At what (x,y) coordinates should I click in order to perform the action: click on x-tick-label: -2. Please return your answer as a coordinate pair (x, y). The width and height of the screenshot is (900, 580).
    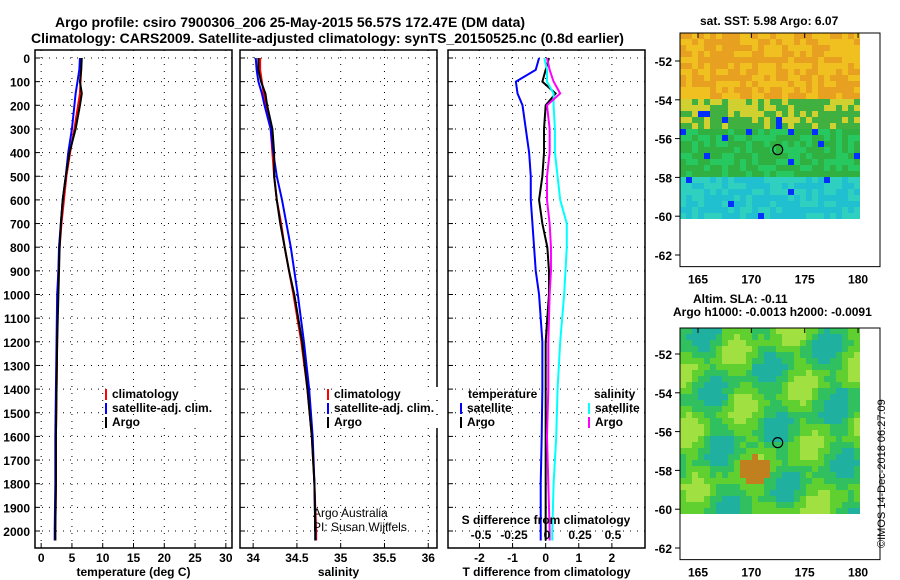
    Looking at the image, I should click on (479, 558).